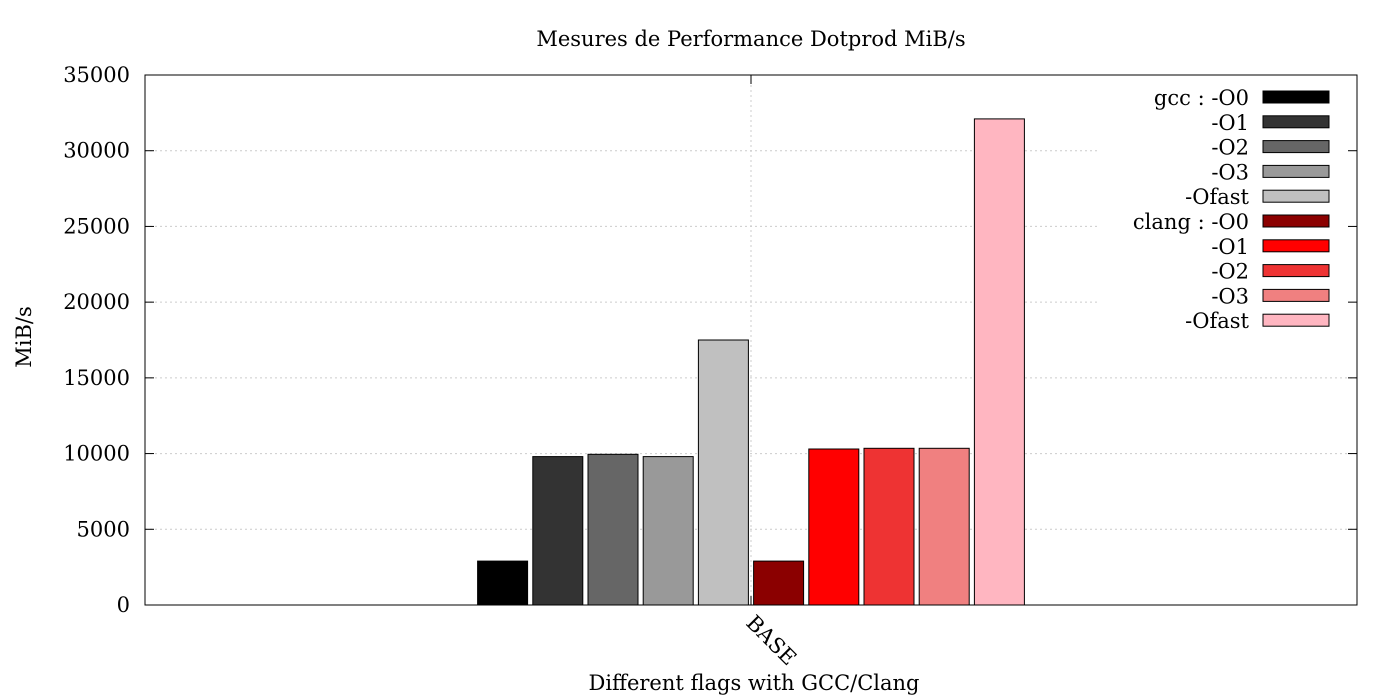 The width and height of the screenshot is (1400, 700). What do you see at coordinates (1201, 98) in the screenshot?
I see `legend-label: gcc : -O0` at bounding box center [1201, 98].